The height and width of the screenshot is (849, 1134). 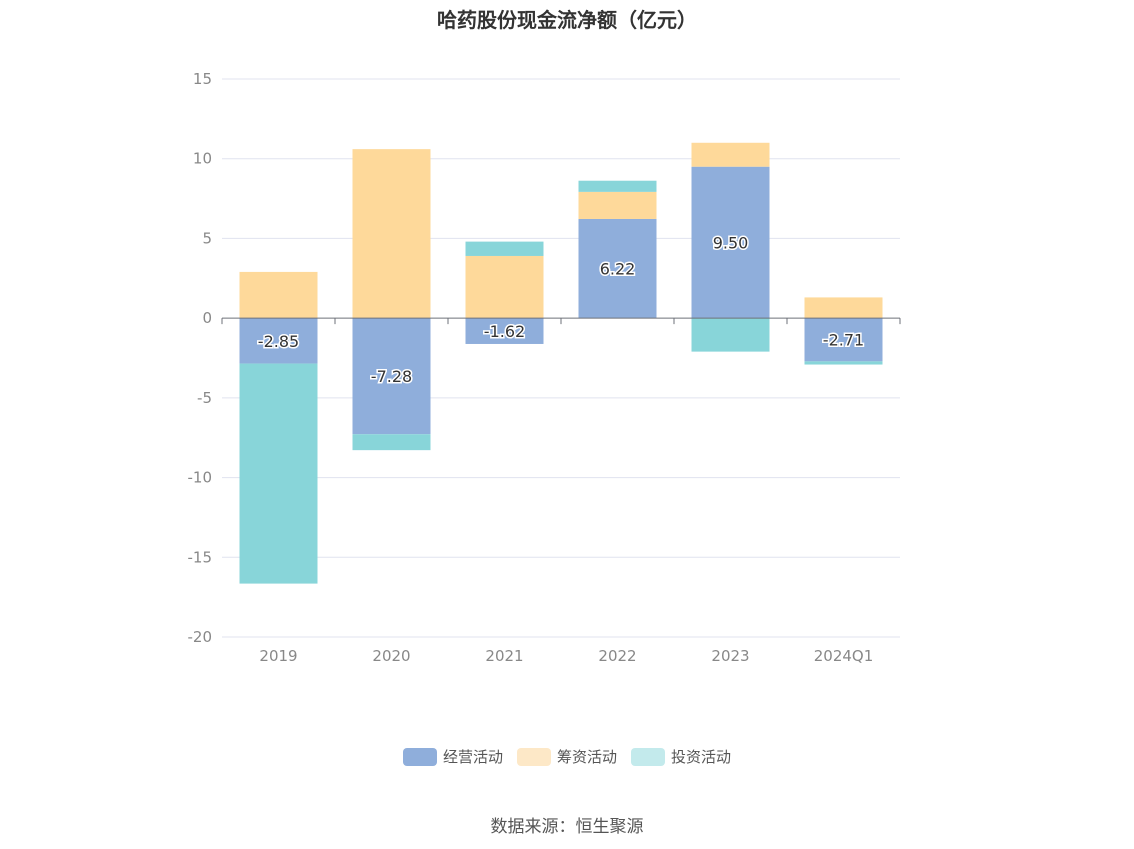 I want to click on legend-item-investing: 投资活动, so click(x=681, y=756).